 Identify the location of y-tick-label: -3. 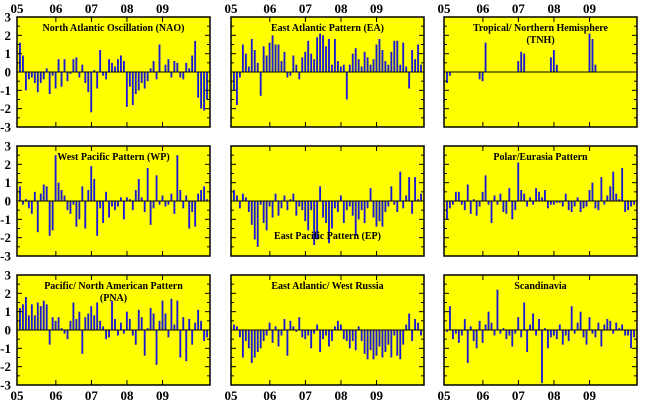
(5, 127).